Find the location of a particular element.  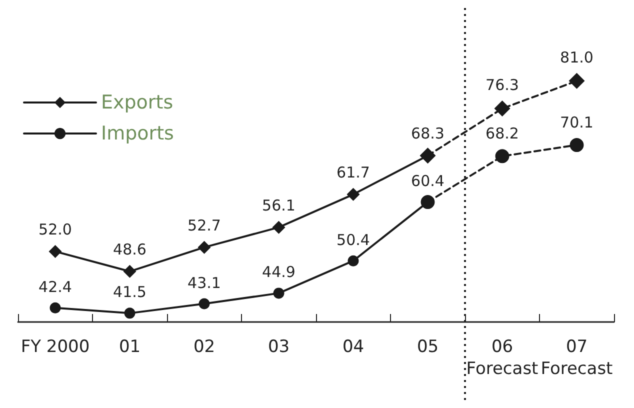

x-tick-label: 03 is located at coordinates (279, 347).